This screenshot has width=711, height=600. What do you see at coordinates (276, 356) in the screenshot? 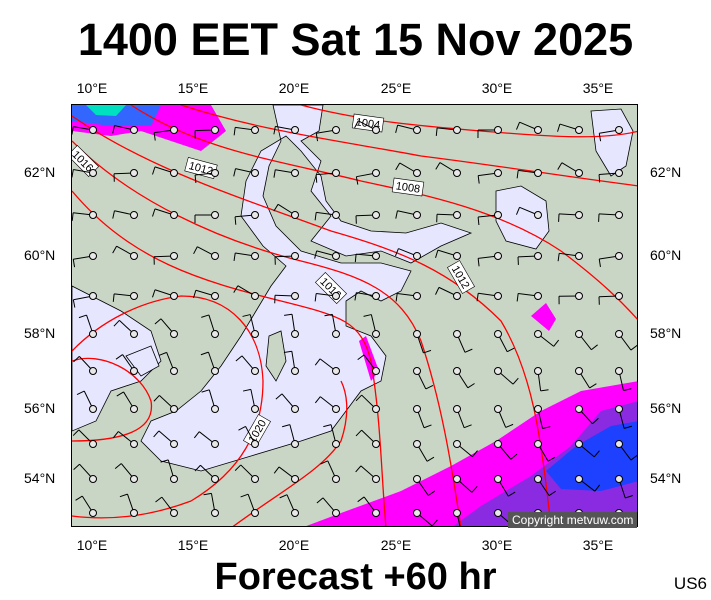
I see `gotland-island` at bounding box center [276, 356].